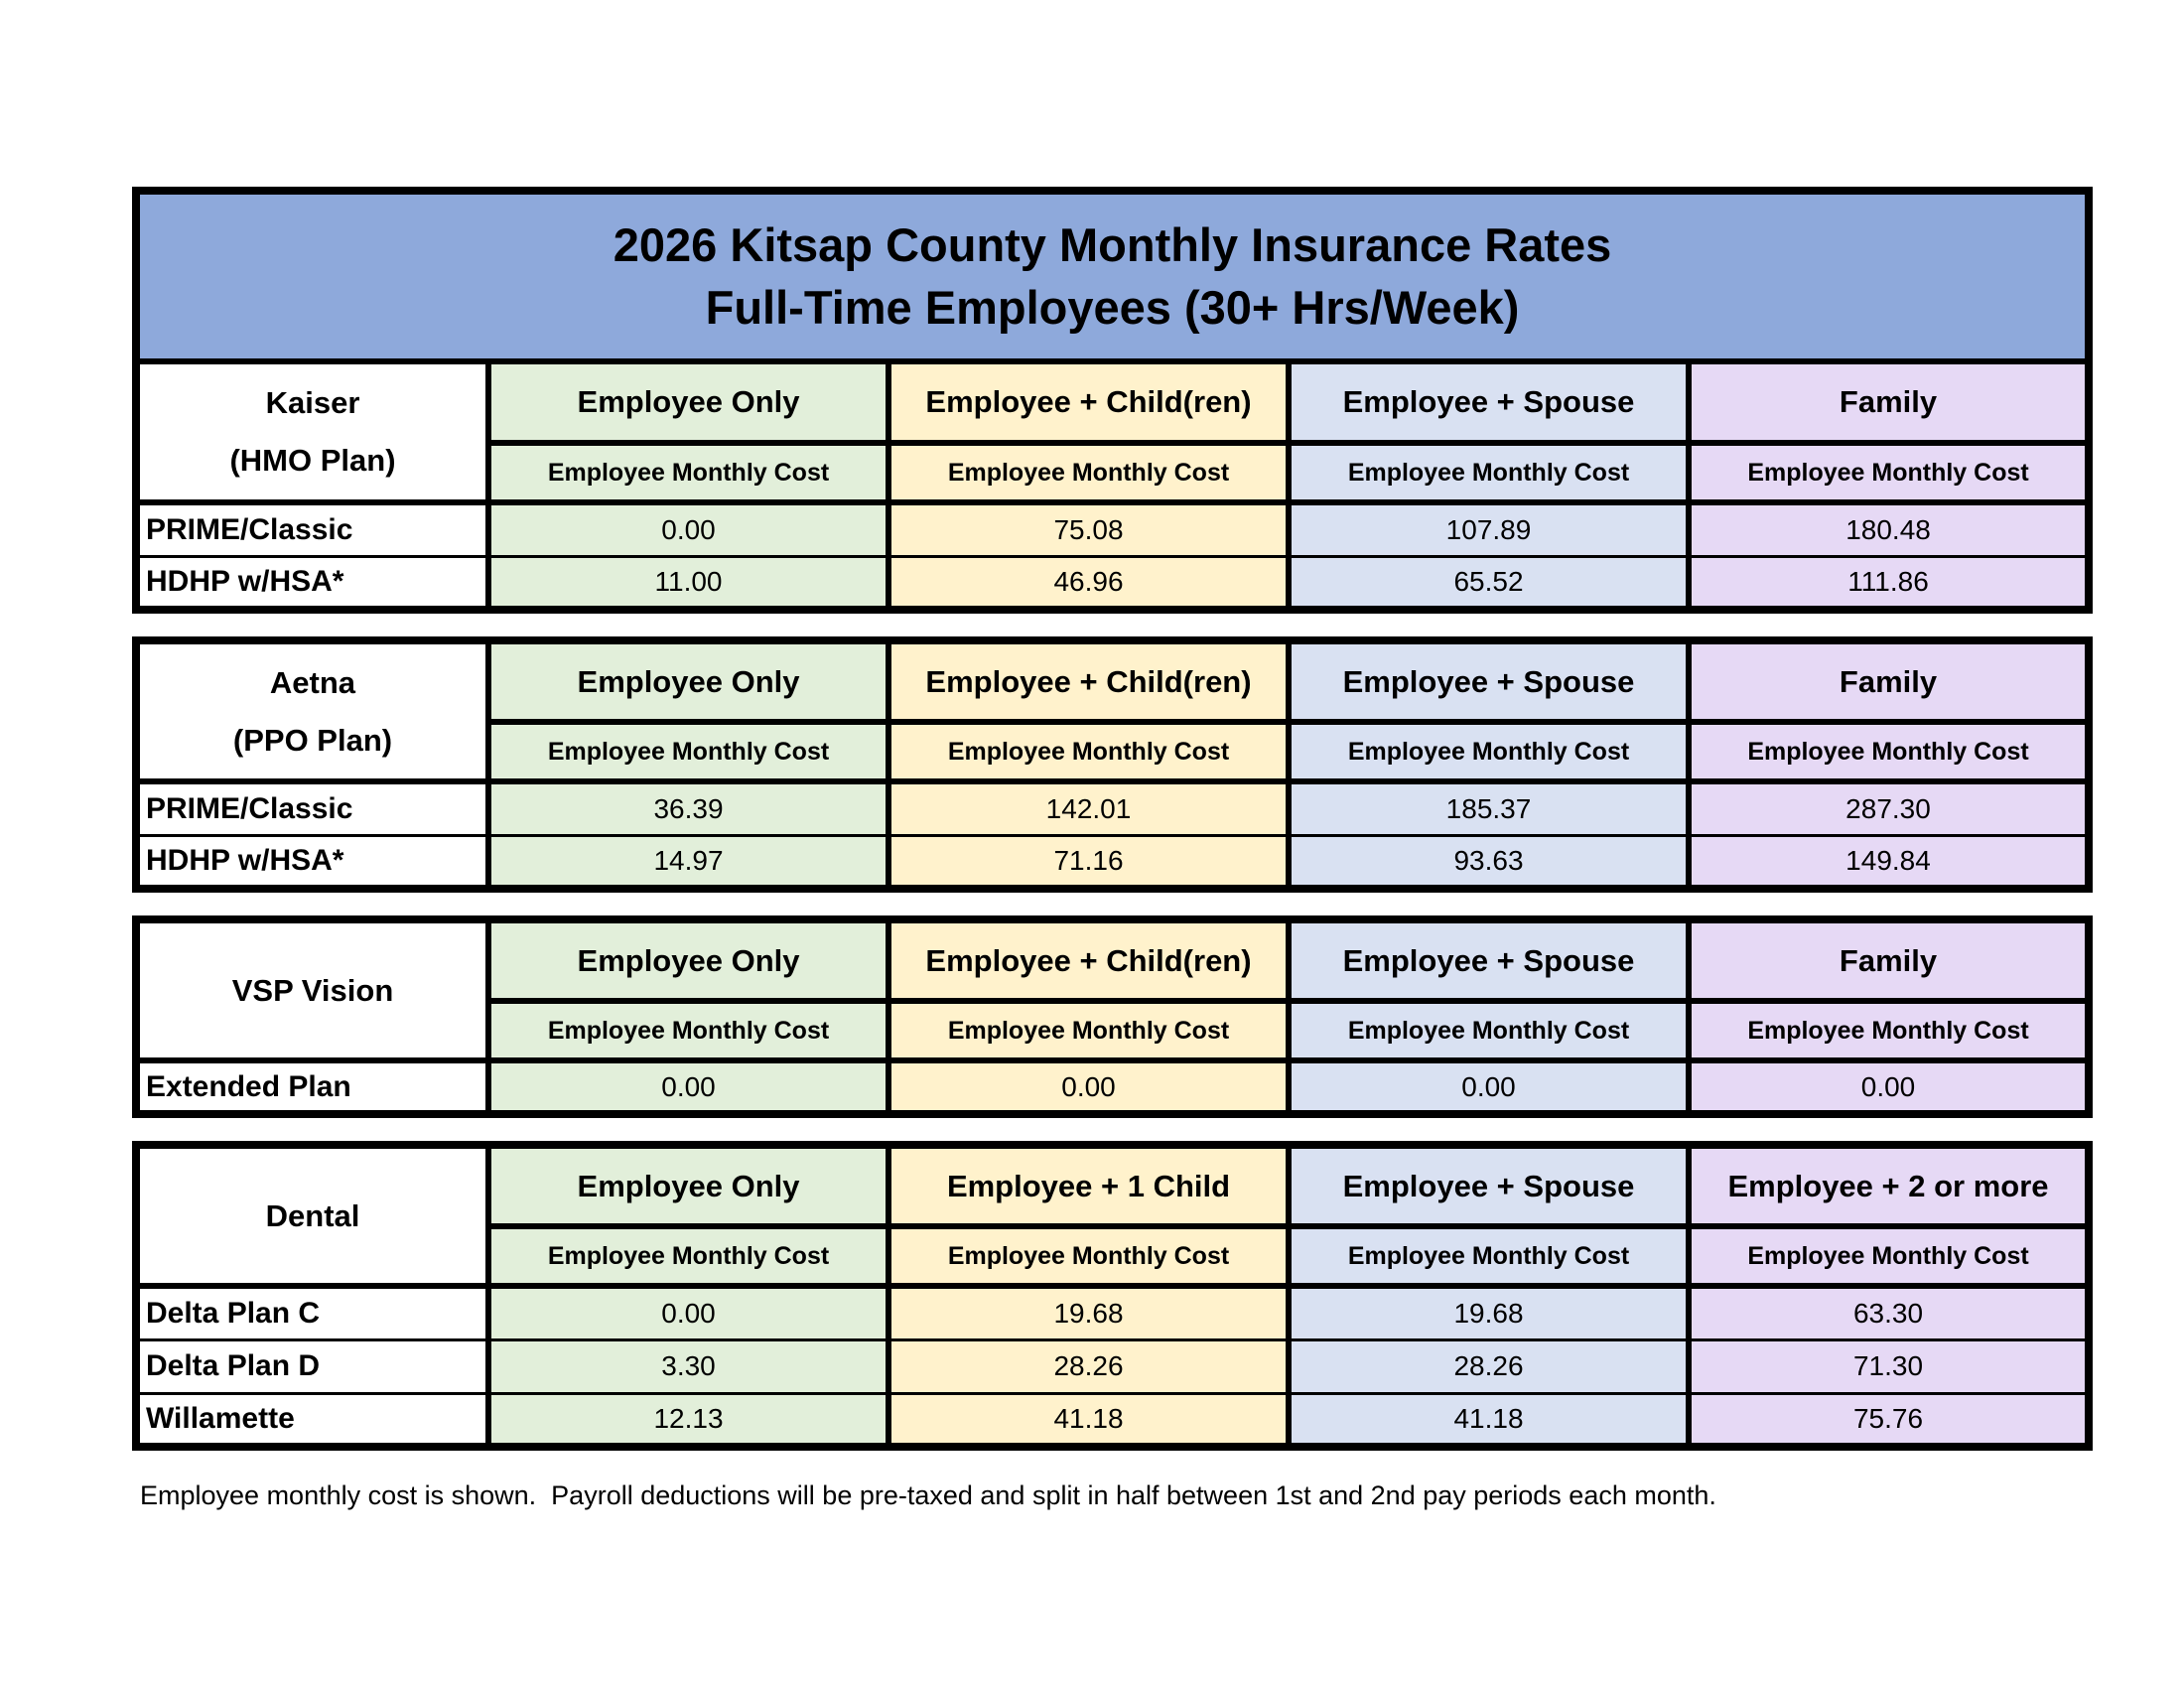  Describe the element at coordinates (688, 808) in the screenshot. I see `rate-cell: 36.39` at that location.